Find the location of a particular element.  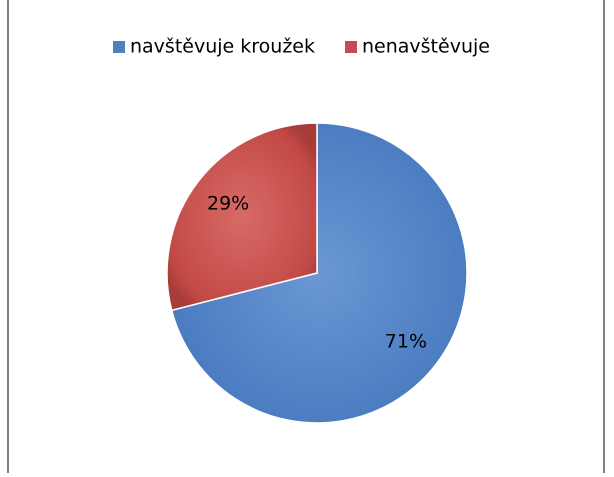

data-label: 29% is located at coordinates (228, 204).